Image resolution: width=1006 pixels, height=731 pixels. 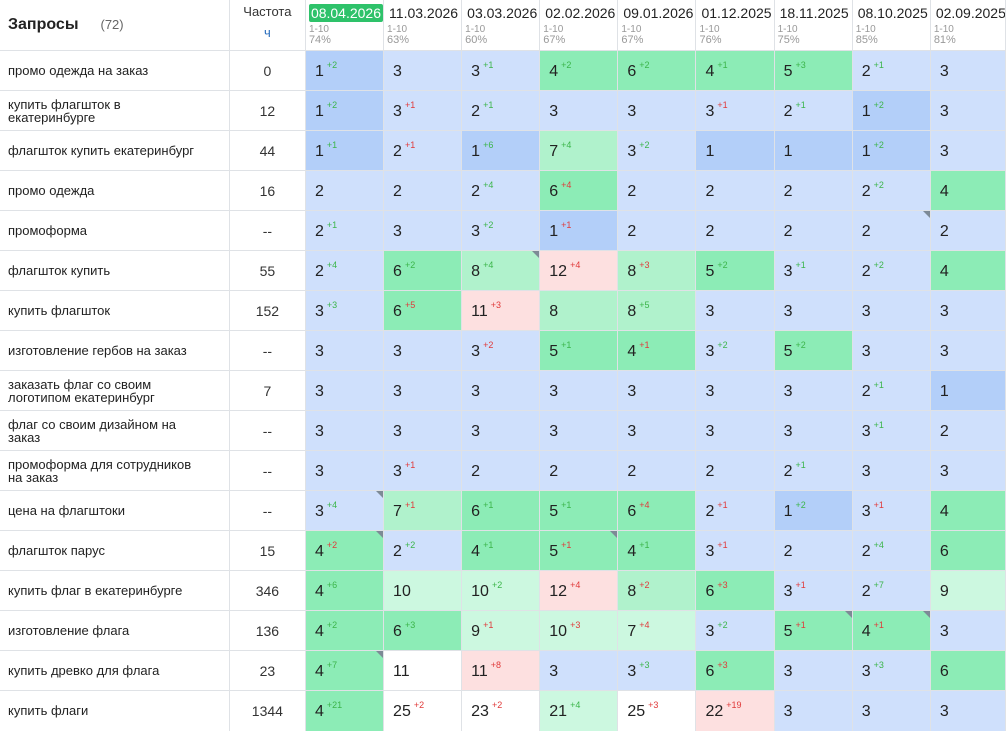 I want to click on date-column-header: 03.03.2026 1-10 60%, so click(x=501, y=25).